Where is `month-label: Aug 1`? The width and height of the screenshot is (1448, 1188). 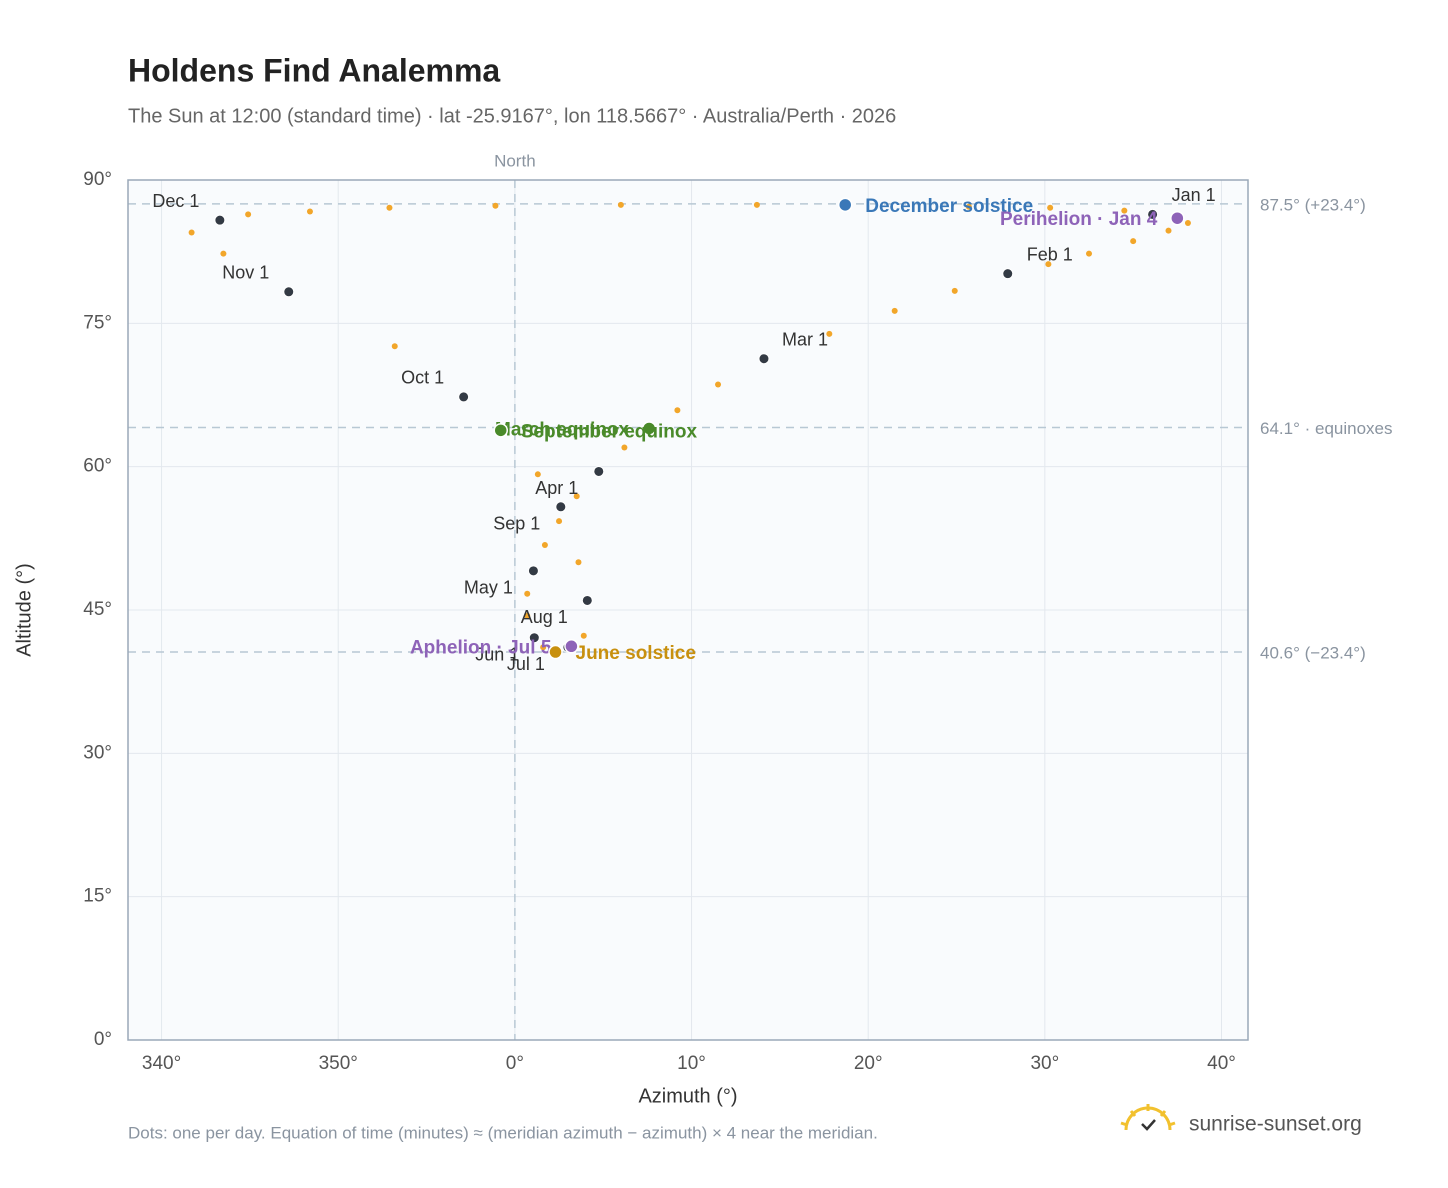 month-label: Aug 1 is located at coordinates (544, 617).